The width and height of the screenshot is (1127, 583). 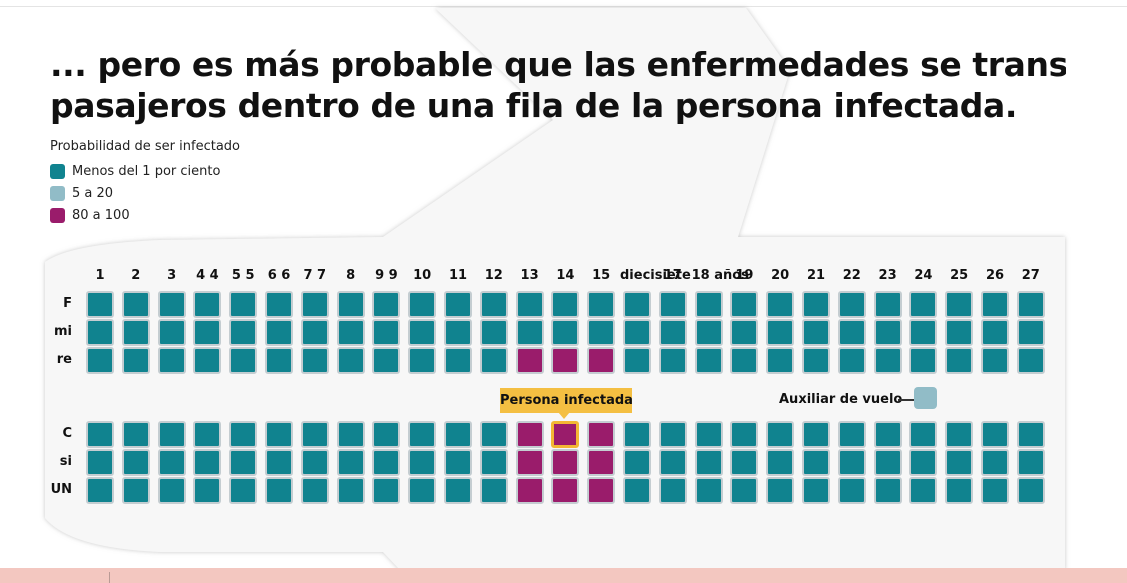 What do you see at coordinates (422, 275) in the screenshot?
I see `column-number: 10` at bounding box center [422, 275].